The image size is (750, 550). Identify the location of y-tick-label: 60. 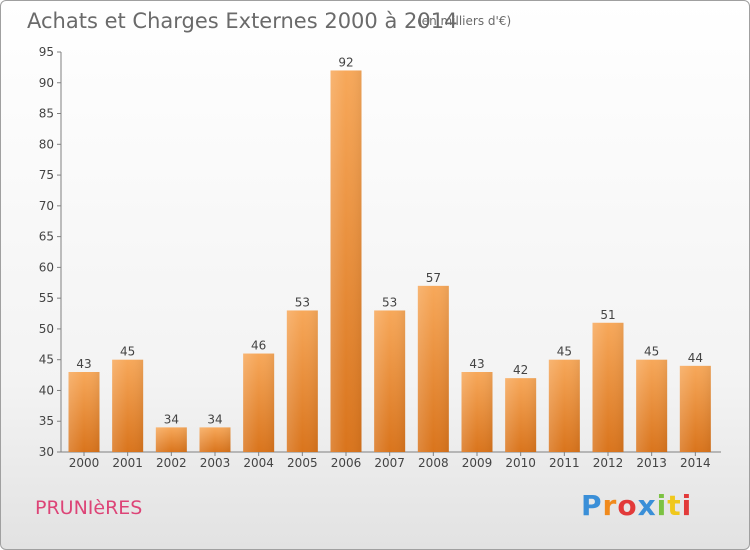
(46, 267).